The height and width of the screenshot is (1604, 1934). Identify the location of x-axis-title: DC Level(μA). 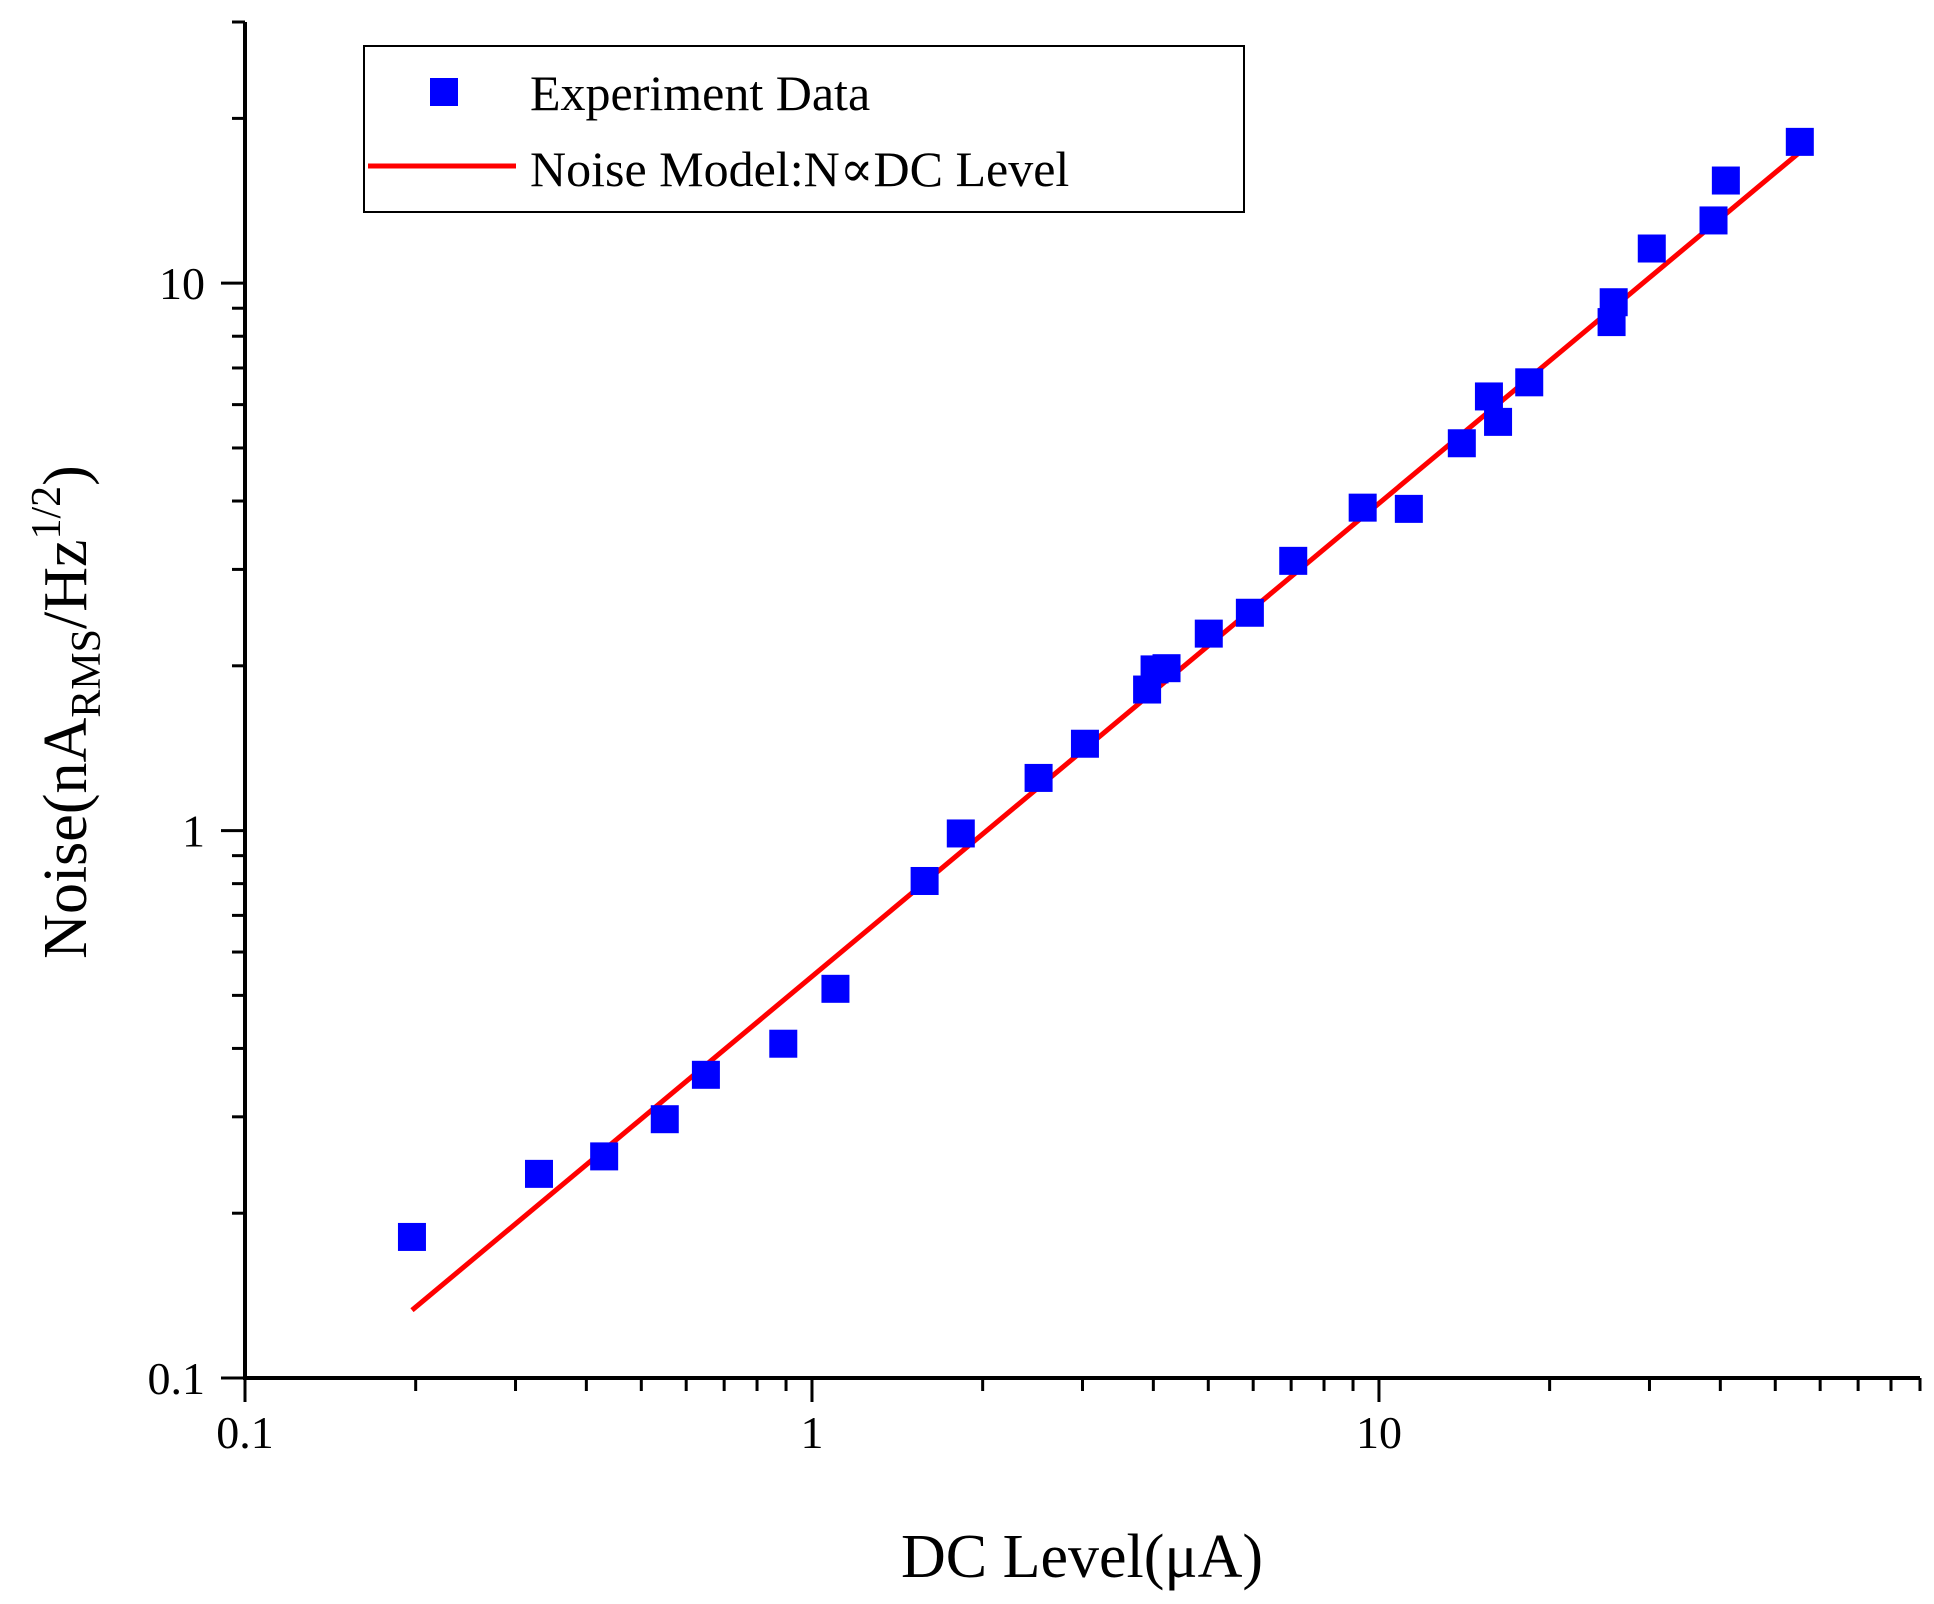
(1082, 1557).